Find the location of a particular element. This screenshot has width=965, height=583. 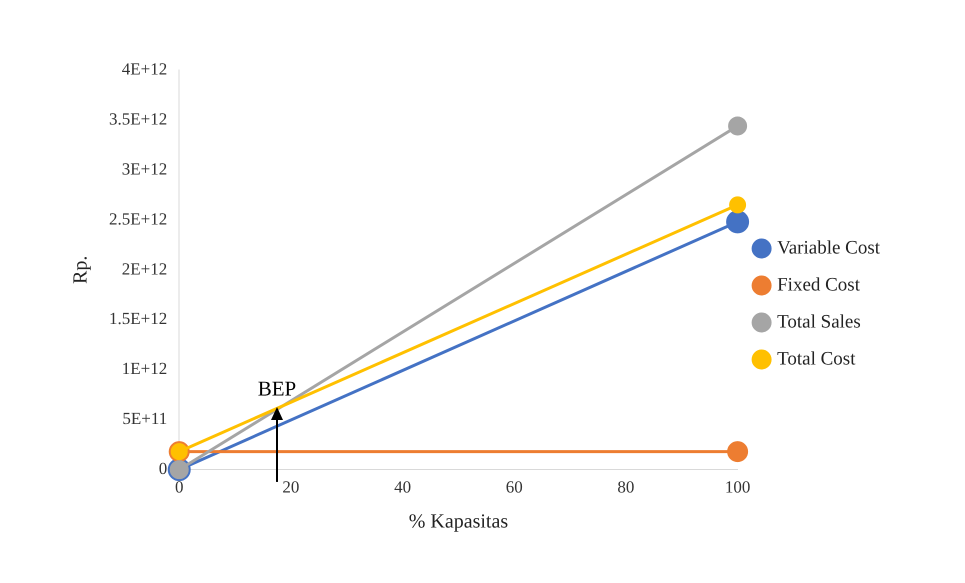

x-tick-label: 60 is located at coordinates (514, 486).